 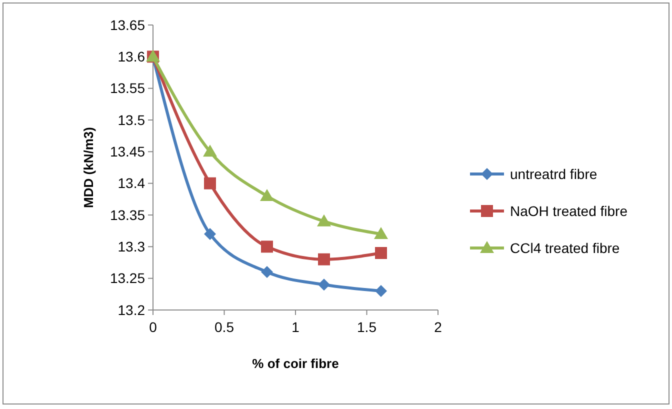 I want to click on legend-label: CCl4 treated fibre, so click(x=565, y=248).